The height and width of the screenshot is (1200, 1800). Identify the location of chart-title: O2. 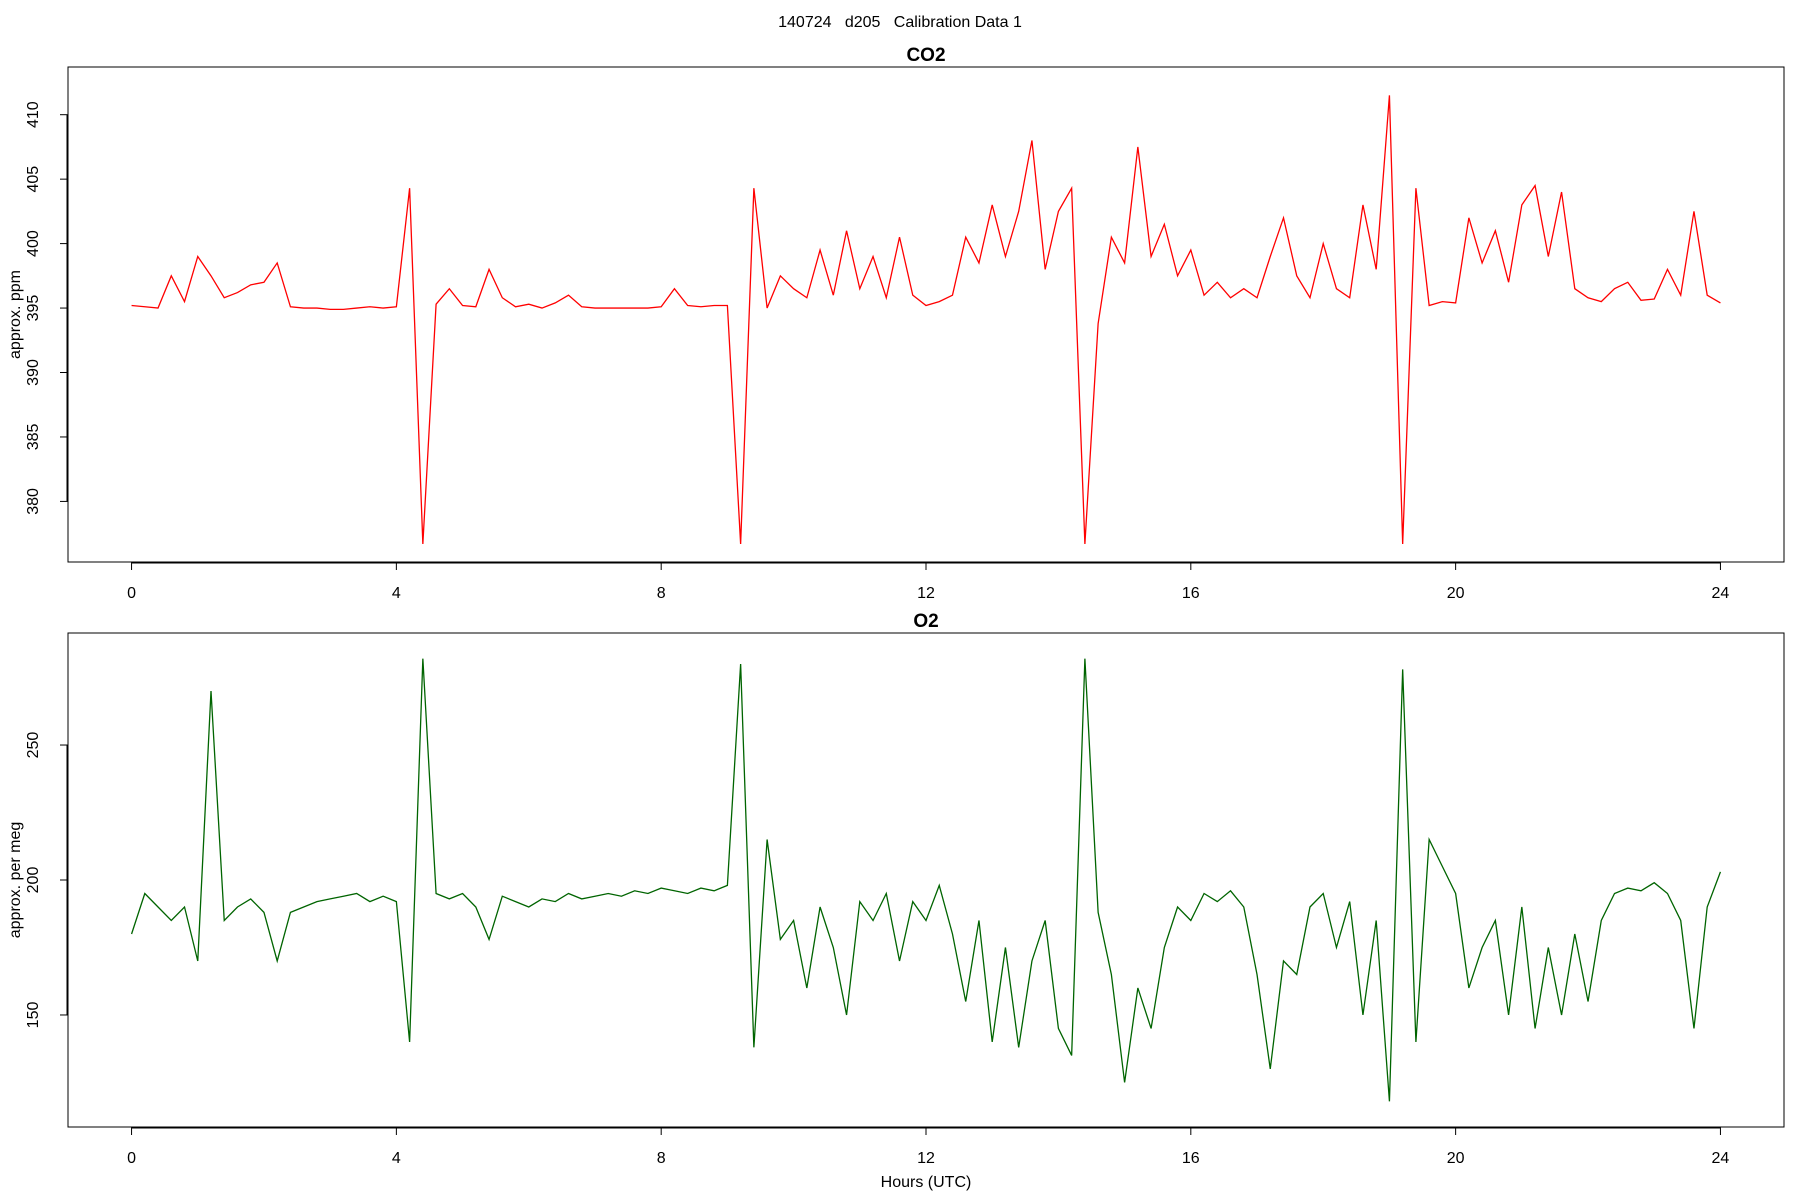
(925, 621).